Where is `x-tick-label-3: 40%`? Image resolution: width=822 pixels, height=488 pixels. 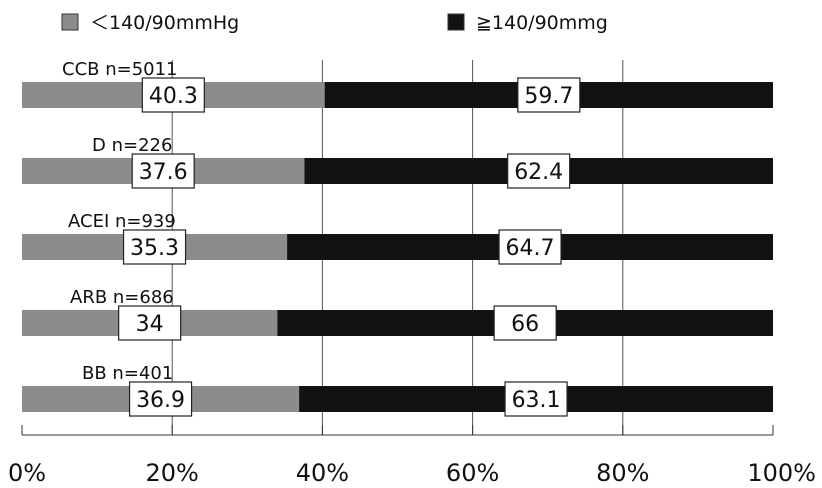
x-tick-label-3: 40% is located at coordinates (322, 473).